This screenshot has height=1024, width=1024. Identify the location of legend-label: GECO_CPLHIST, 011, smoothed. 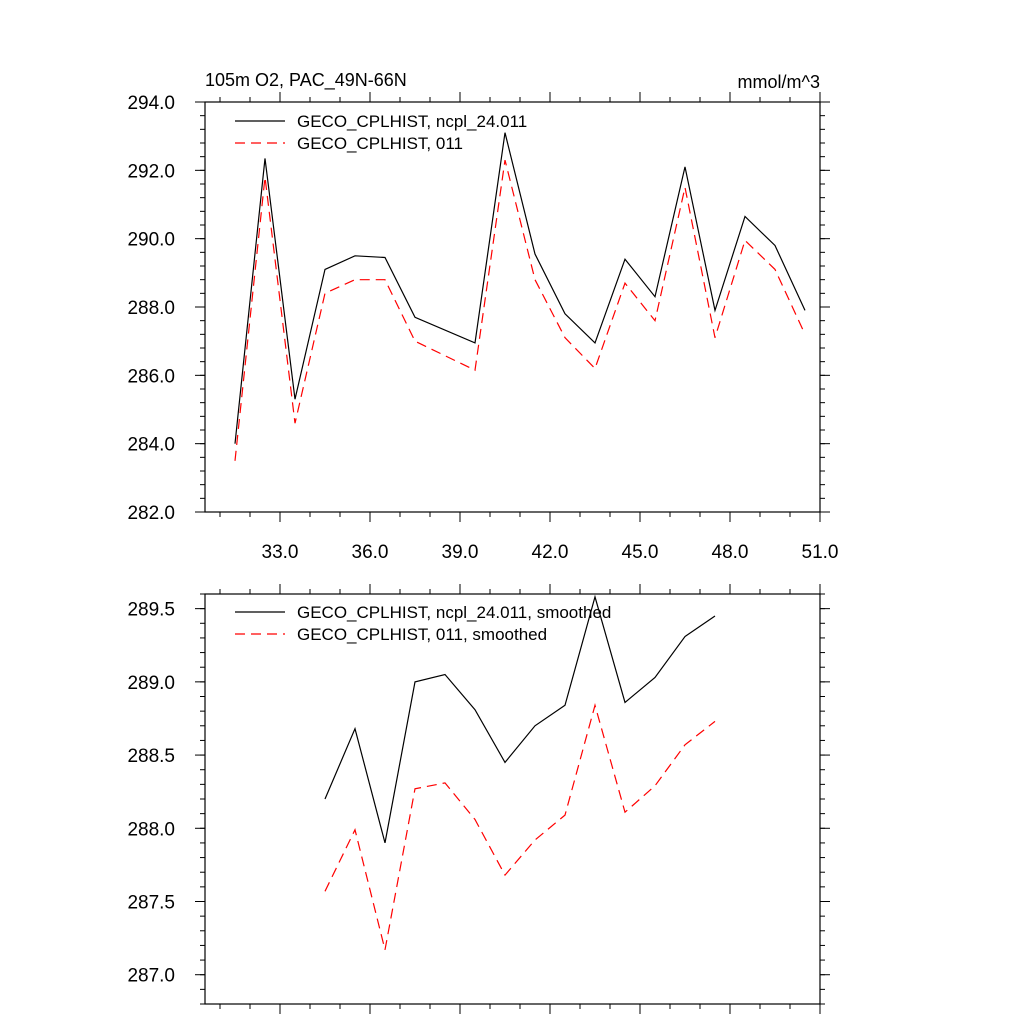
(422, 634).